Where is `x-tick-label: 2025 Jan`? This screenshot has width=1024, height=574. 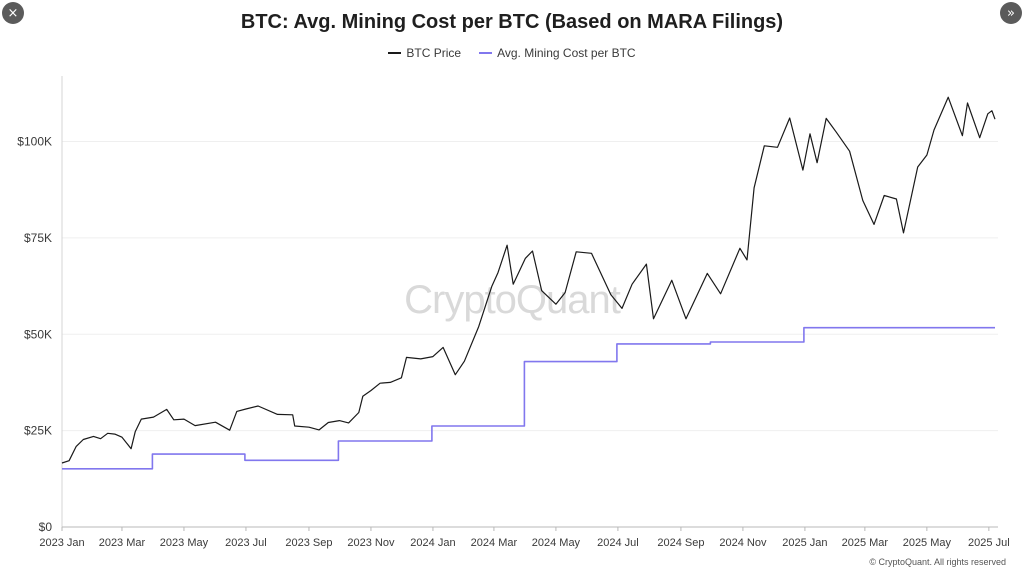 x-tick-label: 2025 Jan is located at coordinates (804, 543).